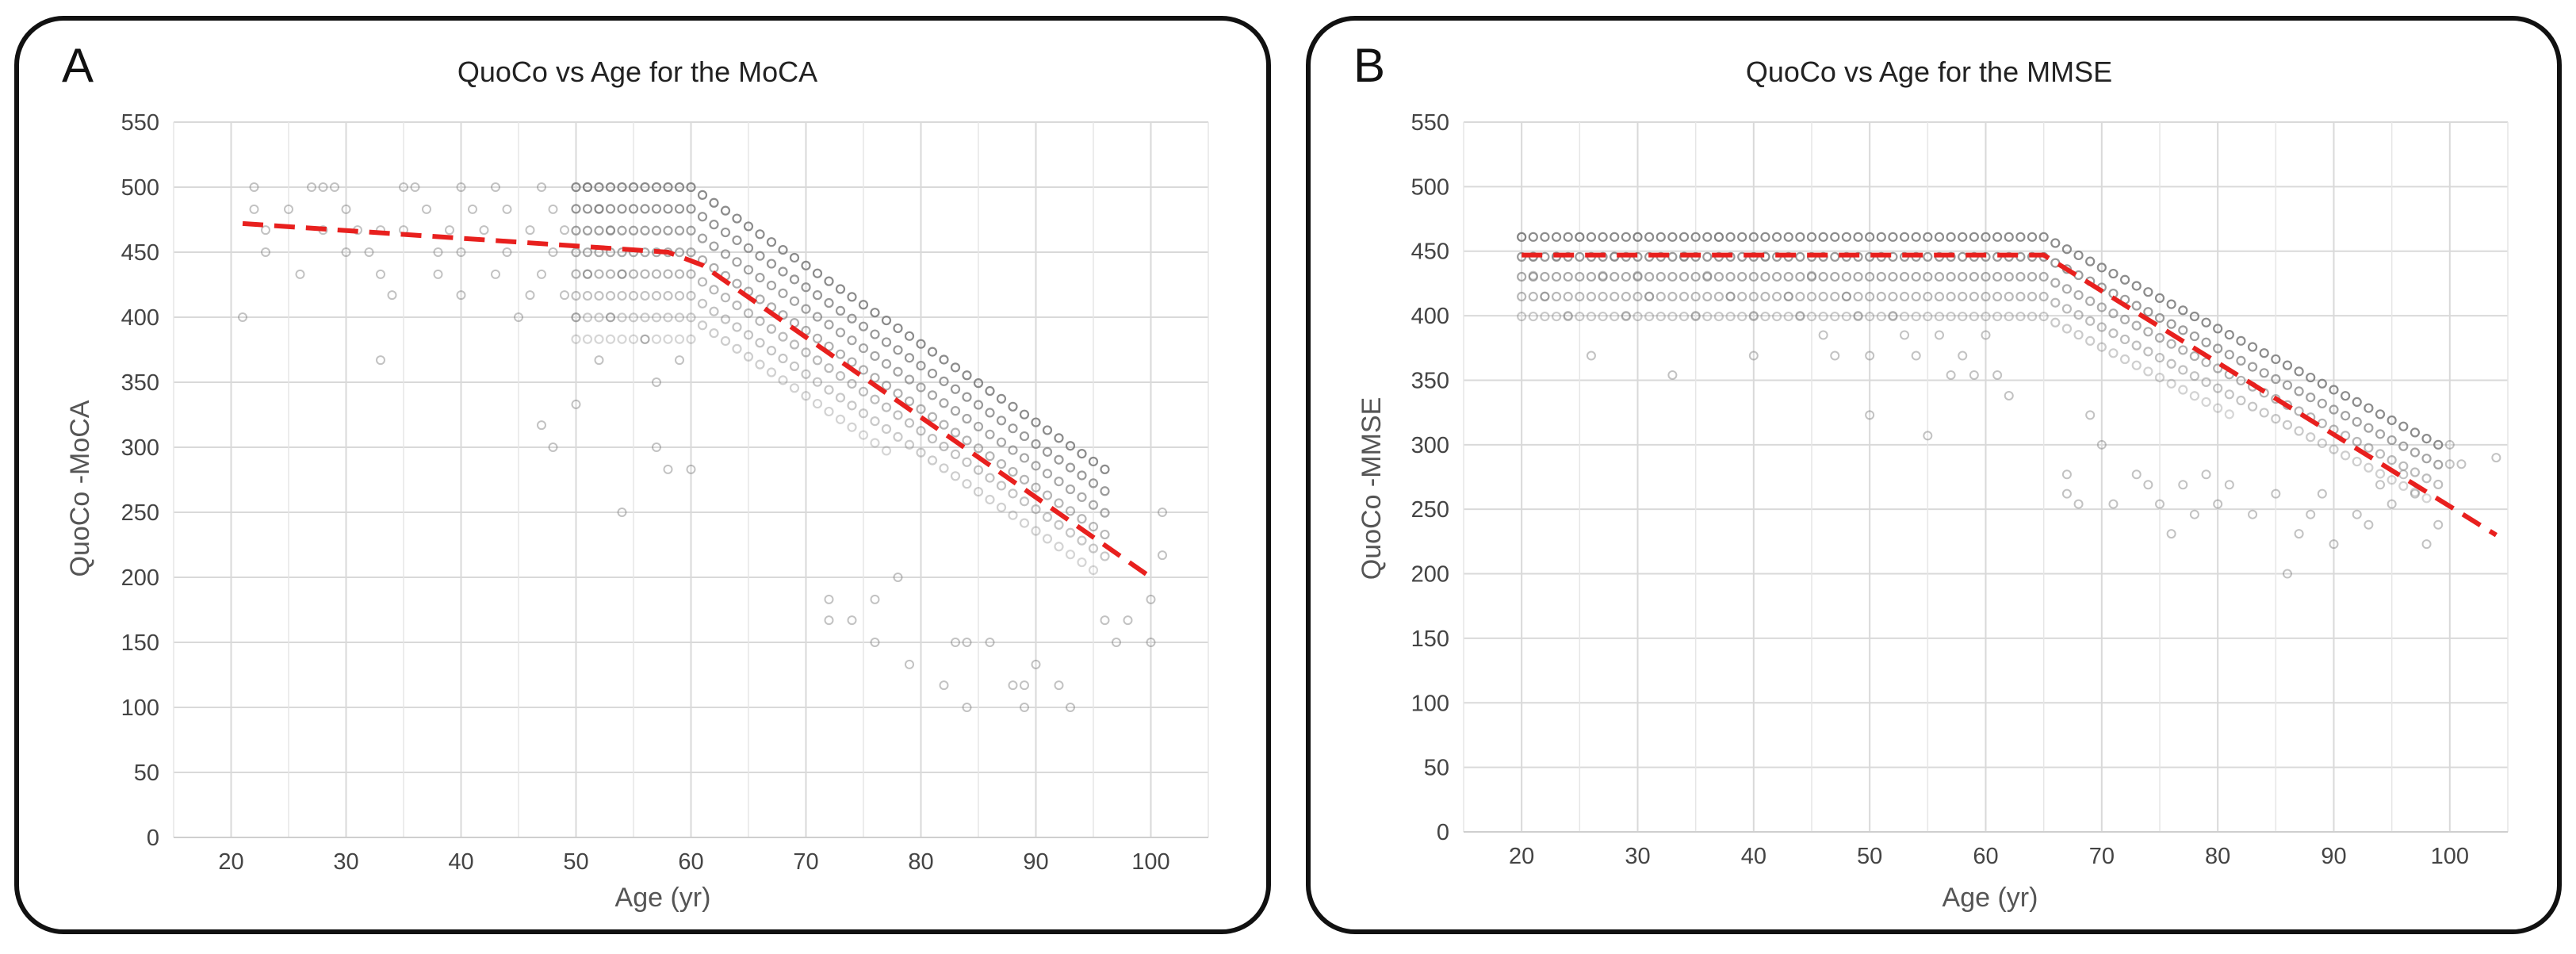  Describe the element at coordinates (1430, 510) in the screenshot. I see `y-tick-label: 250` at that location.